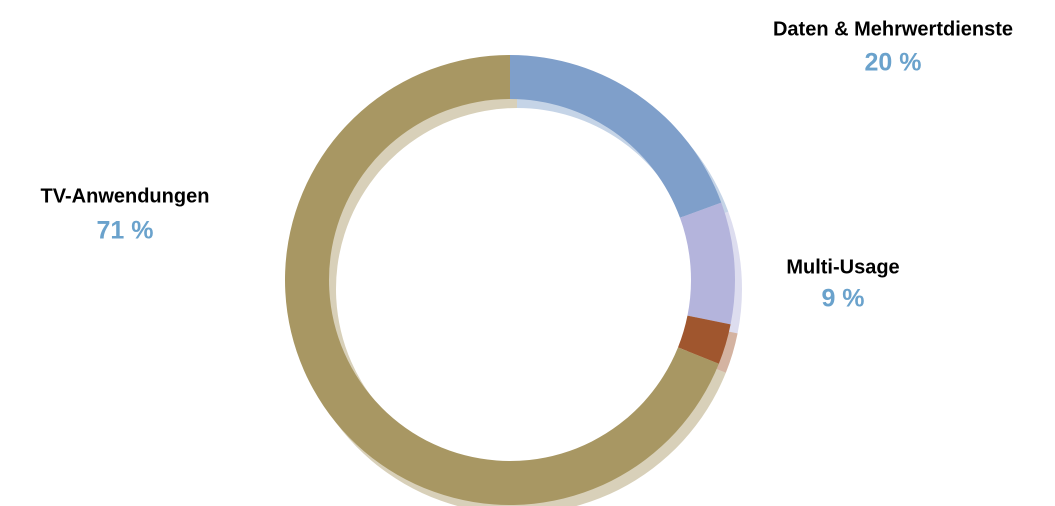 The width and height of the screenshot is (1055, 506). I want to click on value-label: 20 %, so click(893, 63).